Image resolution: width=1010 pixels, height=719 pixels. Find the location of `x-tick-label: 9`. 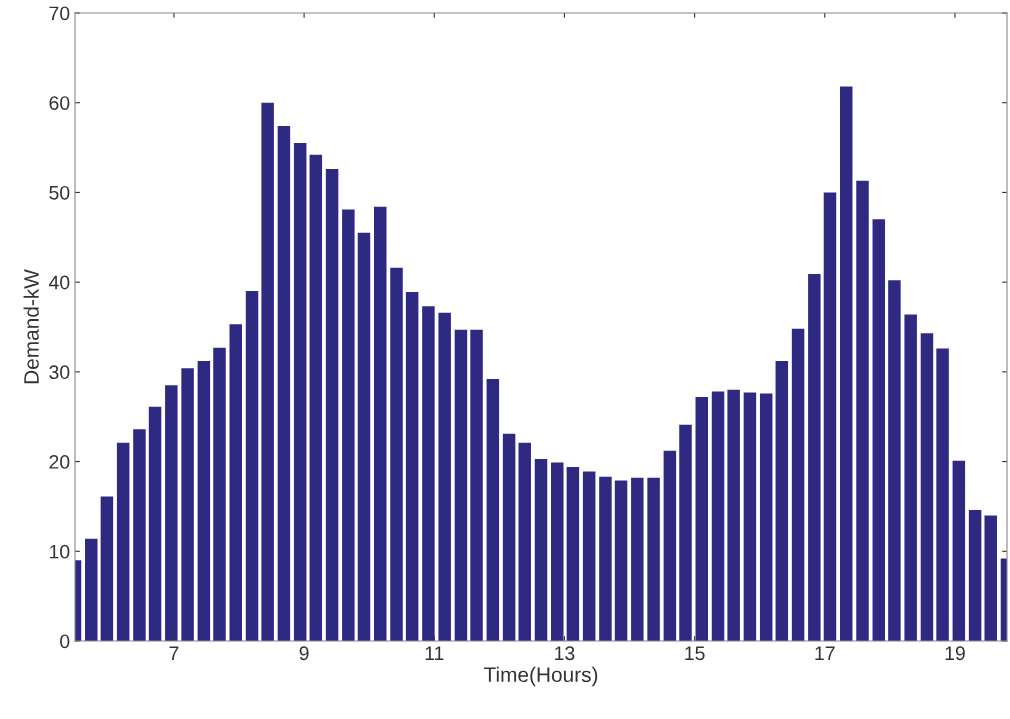

x-tick-label: 9 is located at coordinates (304, 653).